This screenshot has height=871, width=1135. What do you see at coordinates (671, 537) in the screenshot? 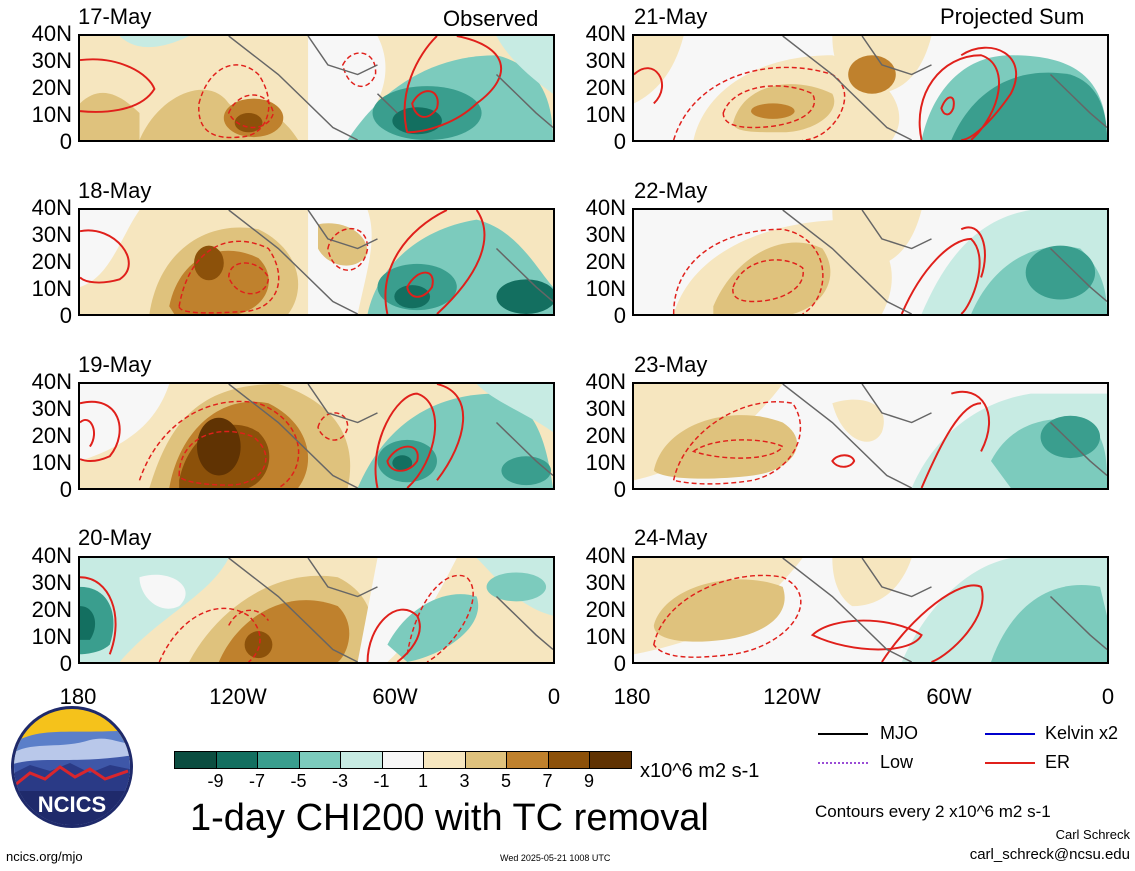
I see `panel-date-label: 24-May` at bounding box center [671, 537].